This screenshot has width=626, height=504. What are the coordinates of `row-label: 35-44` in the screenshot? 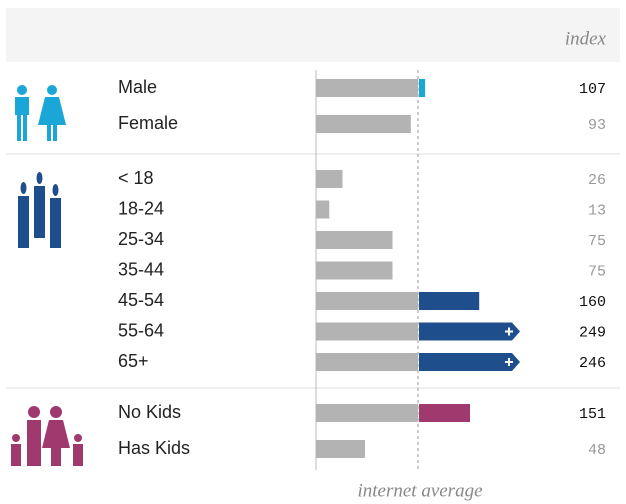 It's located at (141, 269).